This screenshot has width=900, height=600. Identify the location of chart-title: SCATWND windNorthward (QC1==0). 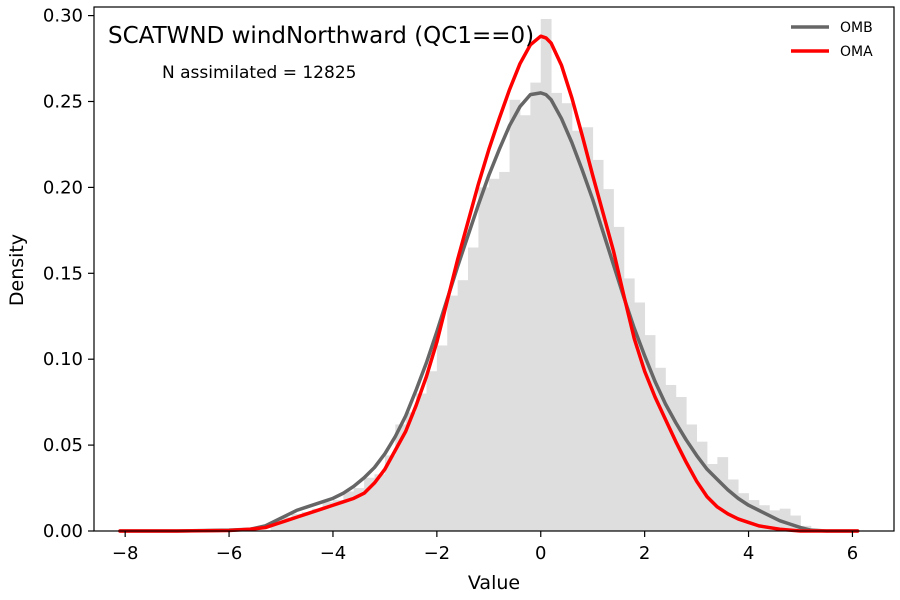
(321, 36).